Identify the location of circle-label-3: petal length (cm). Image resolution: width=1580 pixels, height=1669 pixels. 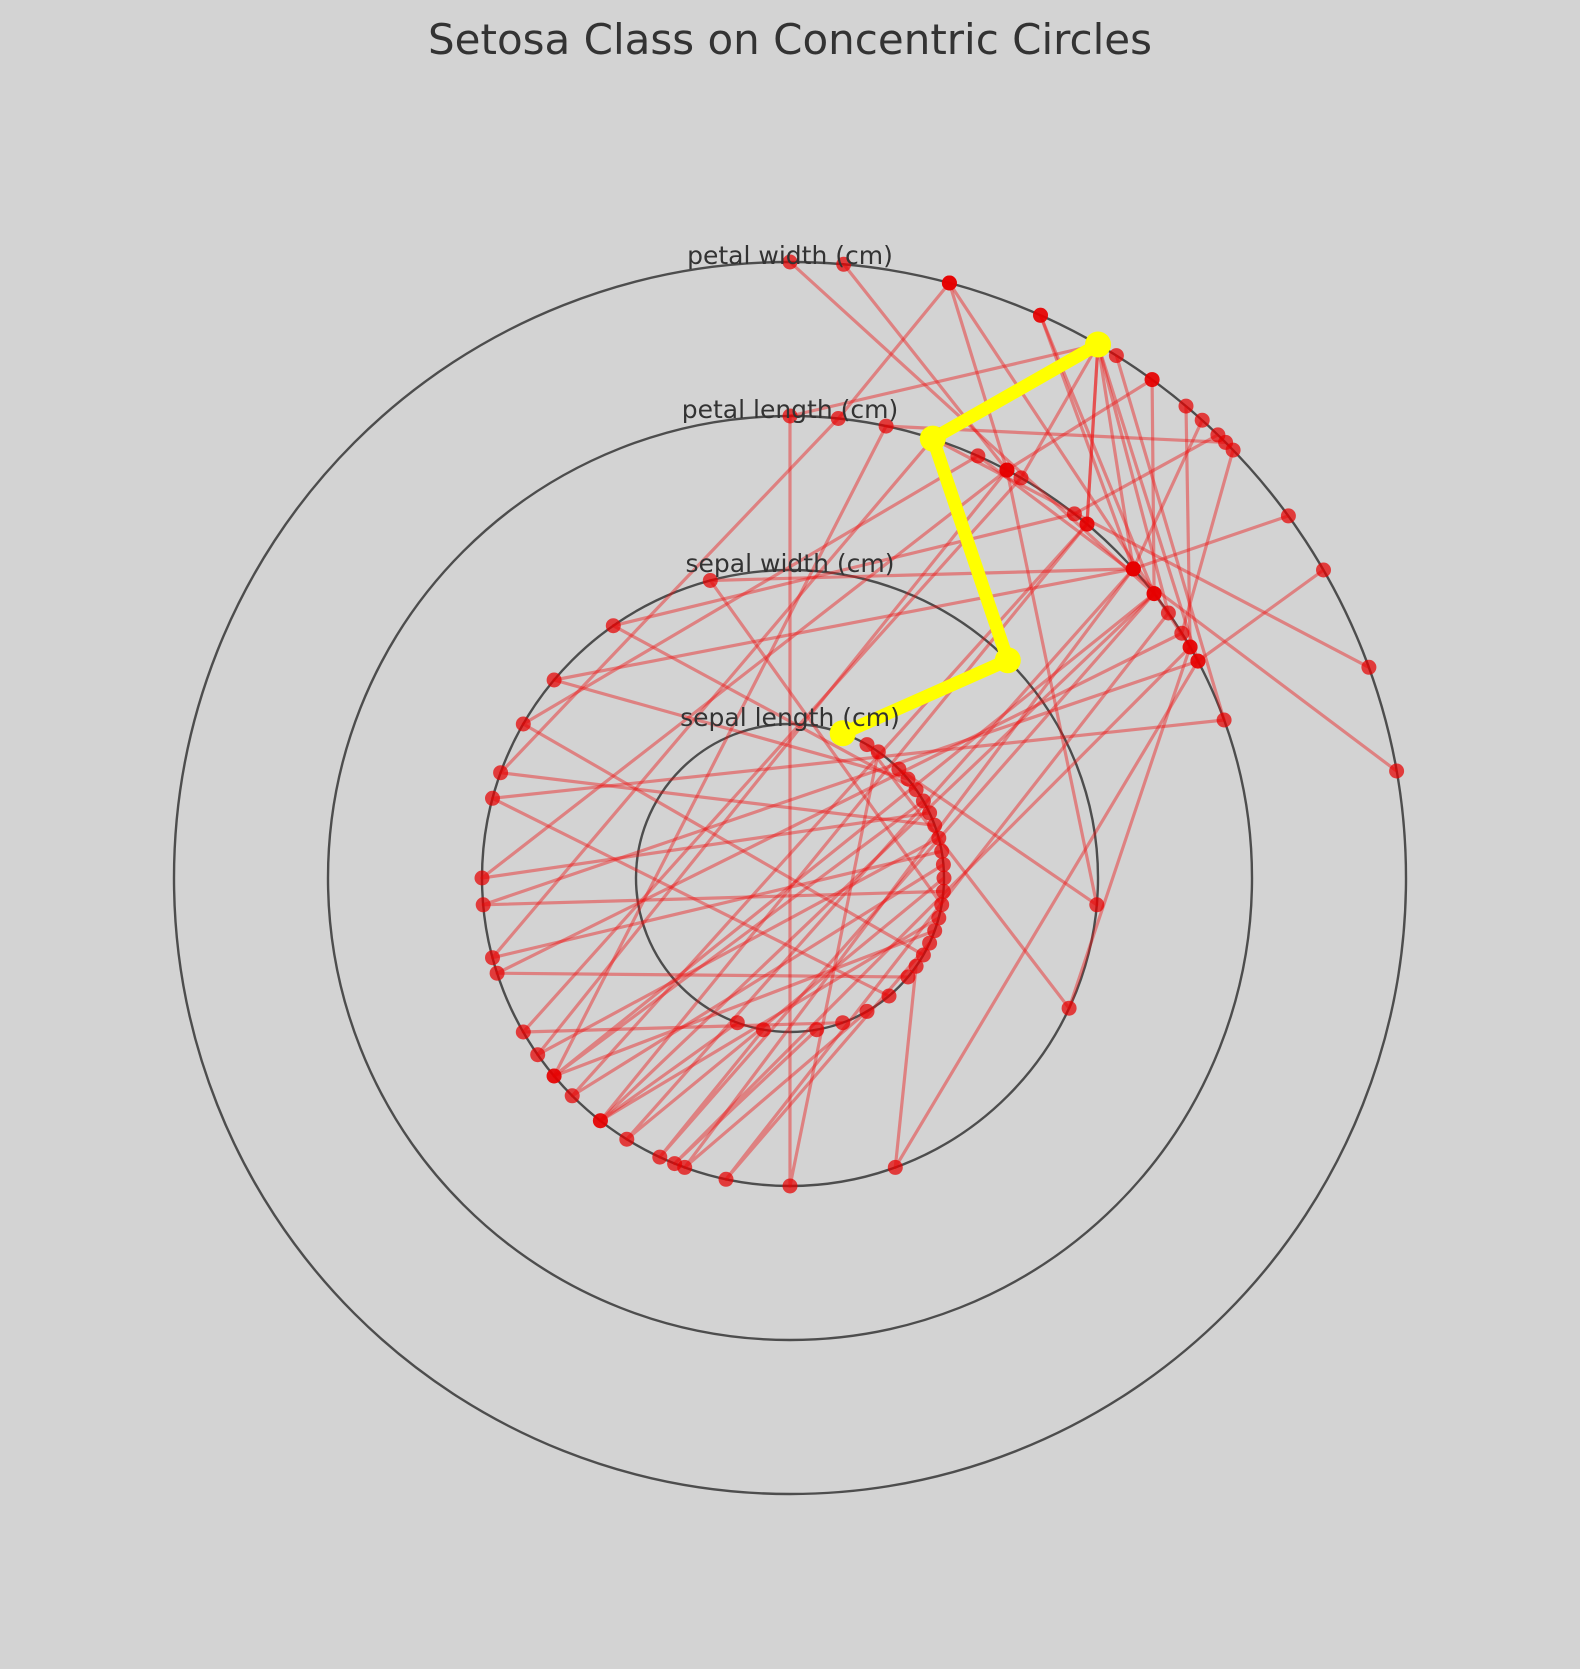
(790, 409).